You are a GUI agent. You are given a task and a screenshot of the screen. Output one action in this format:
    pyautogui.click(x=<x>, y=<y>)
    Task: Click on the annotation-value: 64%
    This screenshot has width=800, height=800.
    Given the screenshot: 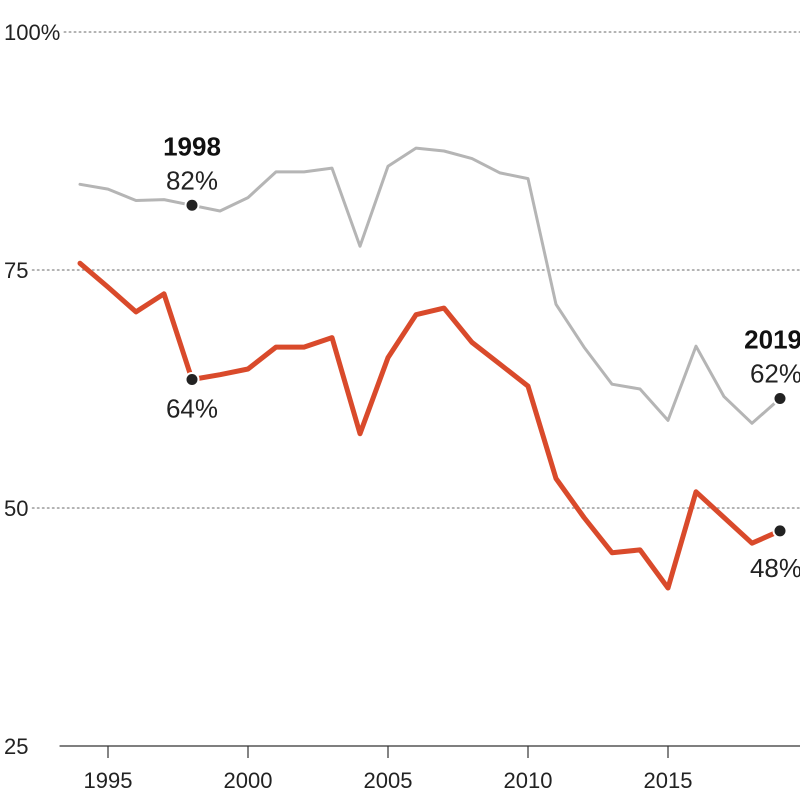 What is the action you would take?
    pyautogui.click(x=192, y=408)
    